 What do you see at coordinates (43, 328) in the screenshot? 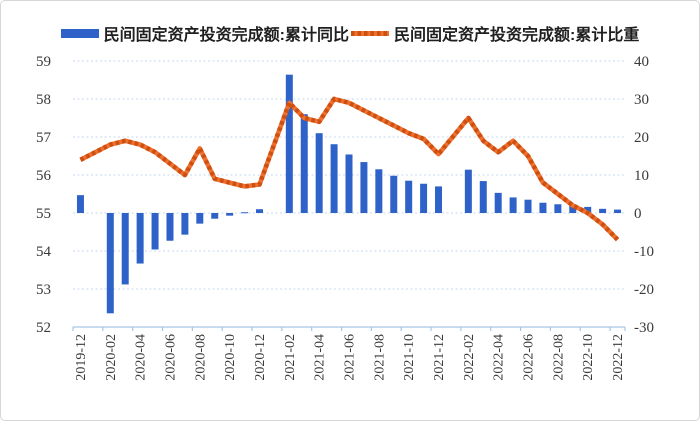
I see `left-axis-label: 52` at bounding box center [43, 328].